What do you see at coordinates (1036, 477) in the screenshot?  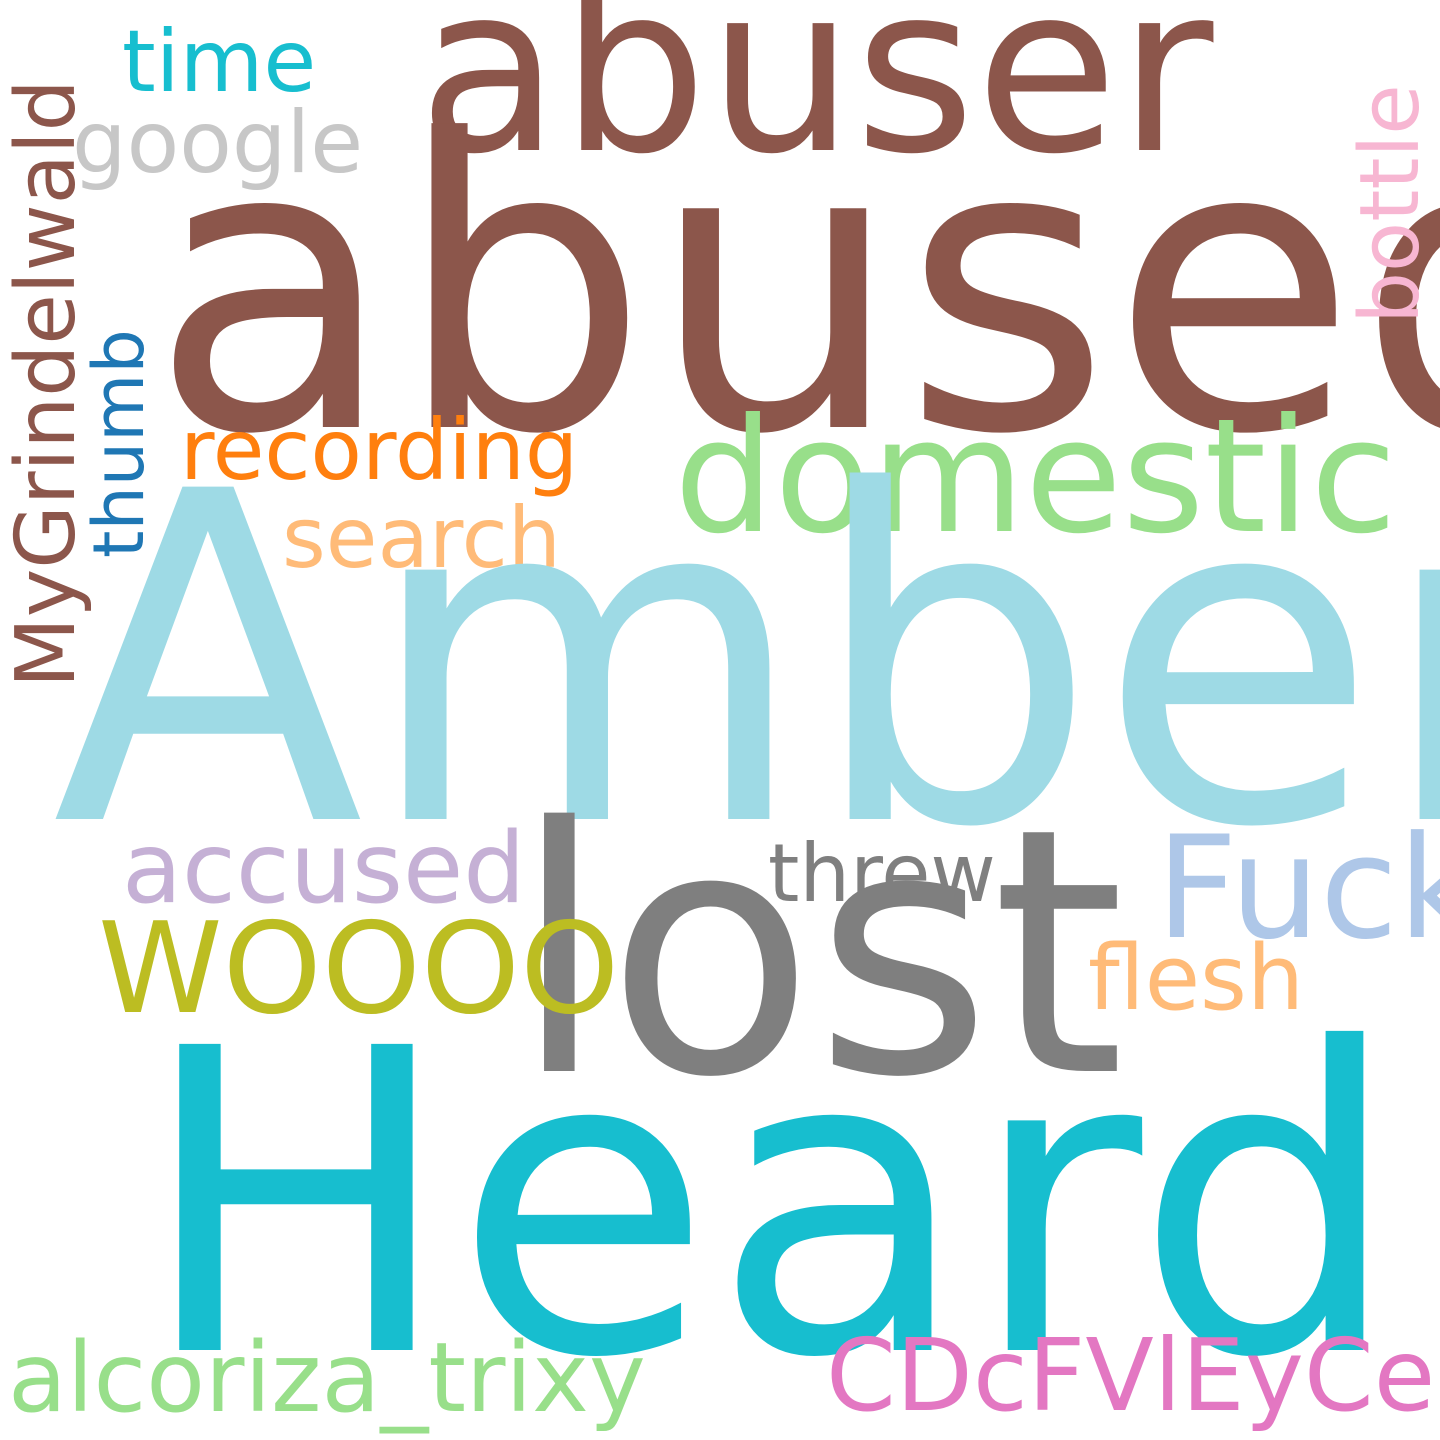 I see `word-domestic: domestic` at bounding box center [1036, 477].